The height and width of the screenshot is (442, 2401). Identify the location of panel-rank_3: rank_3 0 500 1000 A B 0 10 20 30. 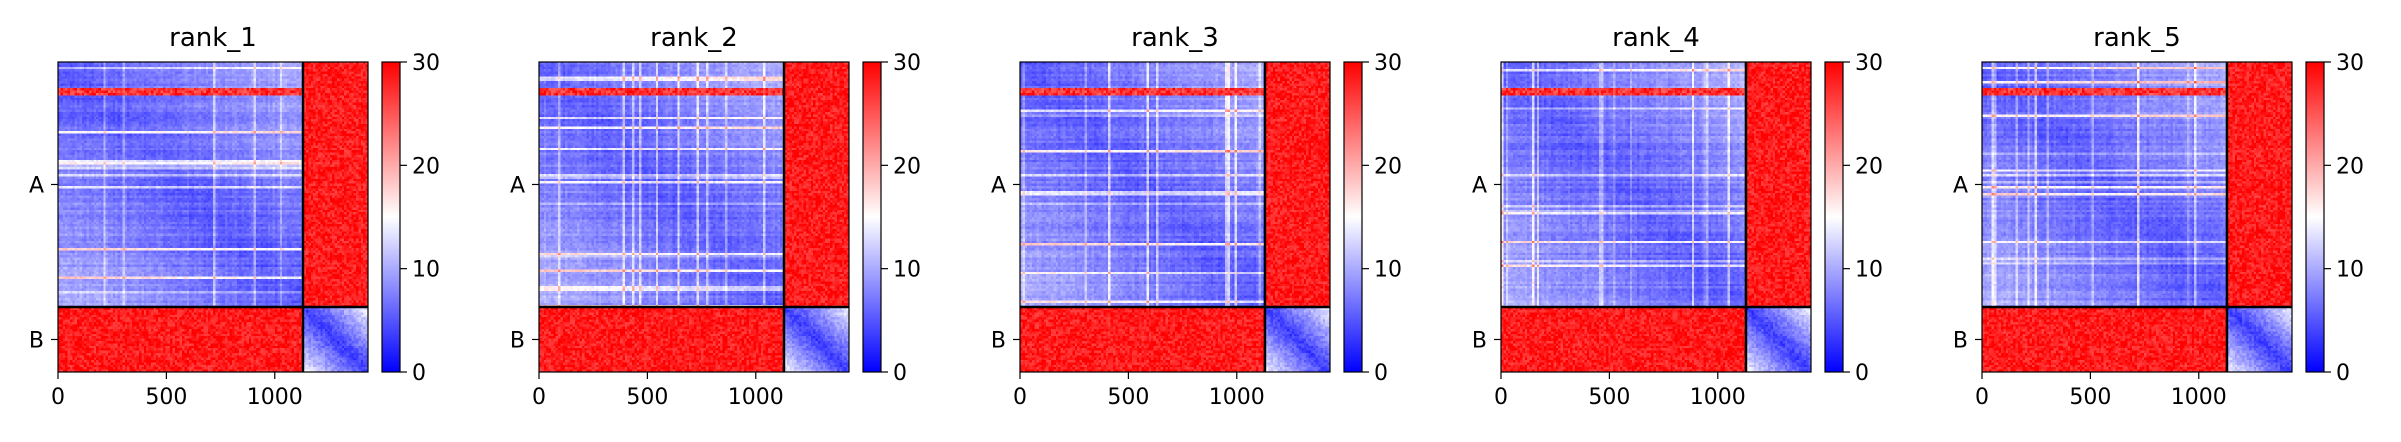
(1196, 216).